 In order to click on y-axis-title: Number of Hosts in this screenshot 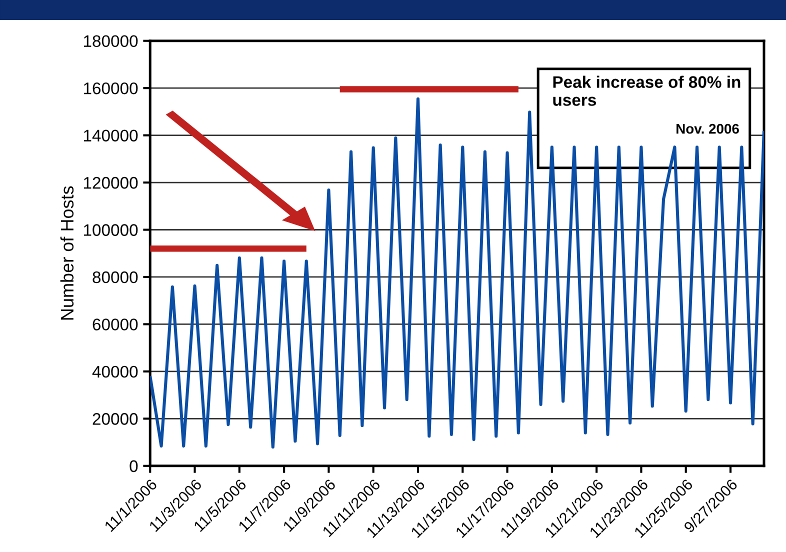, I will do `click(67, 253)`.